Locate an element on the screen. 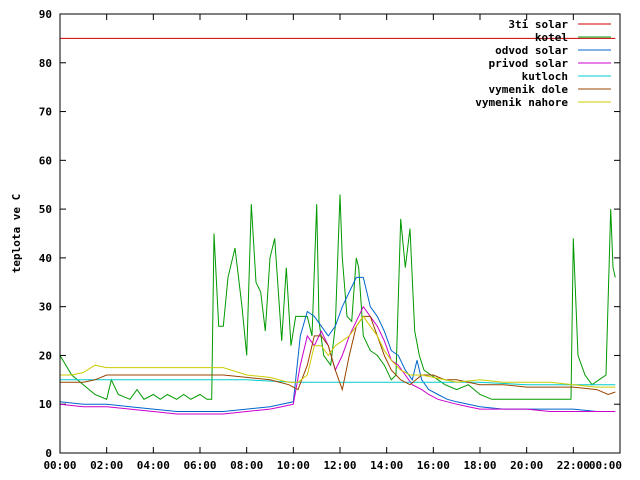 Image resolution: width=640 pixels, height=480 pixels. x-tick-label: 06:00 is located at coordinates (199, 465).